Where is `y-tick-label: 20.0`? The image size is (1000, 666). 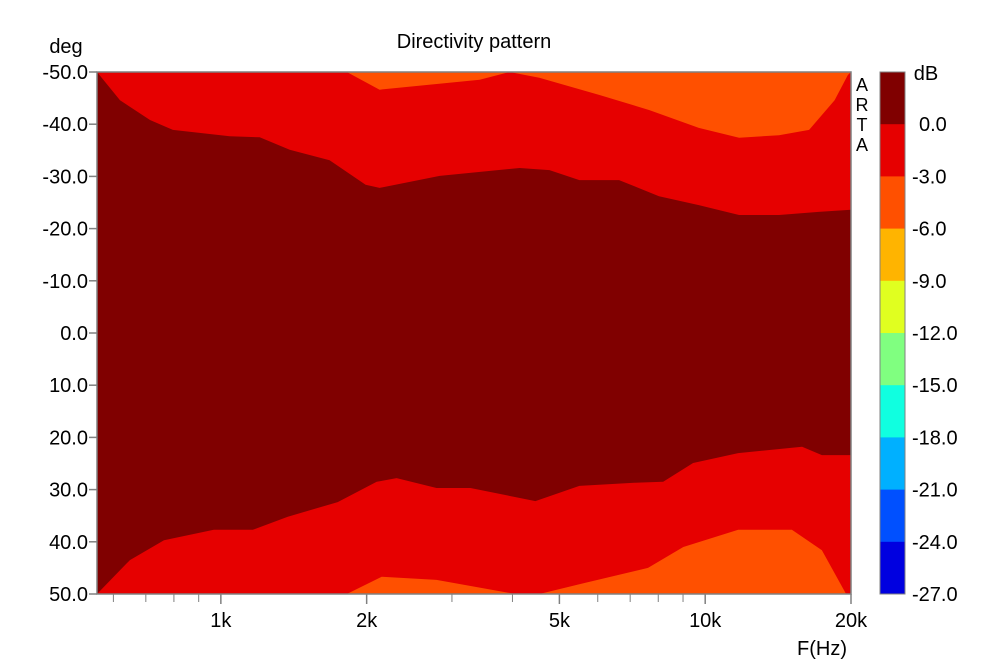 y-tick-label: 20.0 is located at coordinates (68, 438).